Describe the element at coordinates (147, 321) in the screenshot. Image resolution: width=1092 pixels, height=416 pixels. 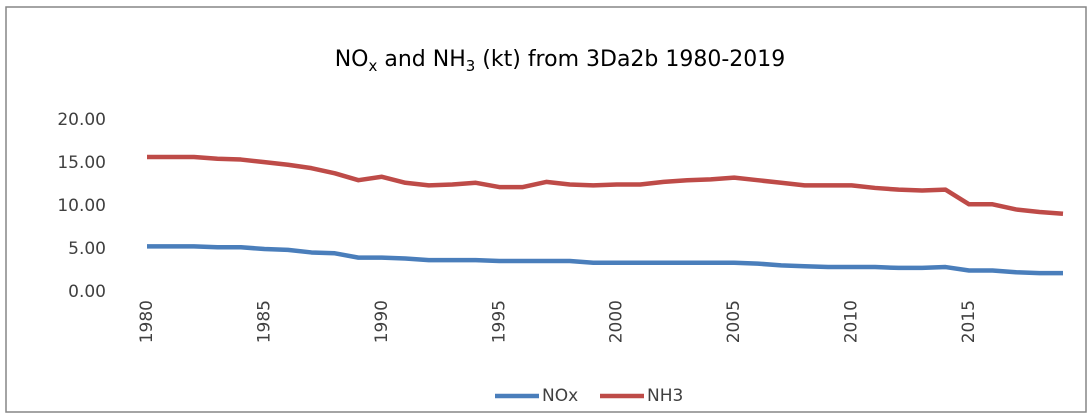
I see `x-tick-label: 1980` at that location.